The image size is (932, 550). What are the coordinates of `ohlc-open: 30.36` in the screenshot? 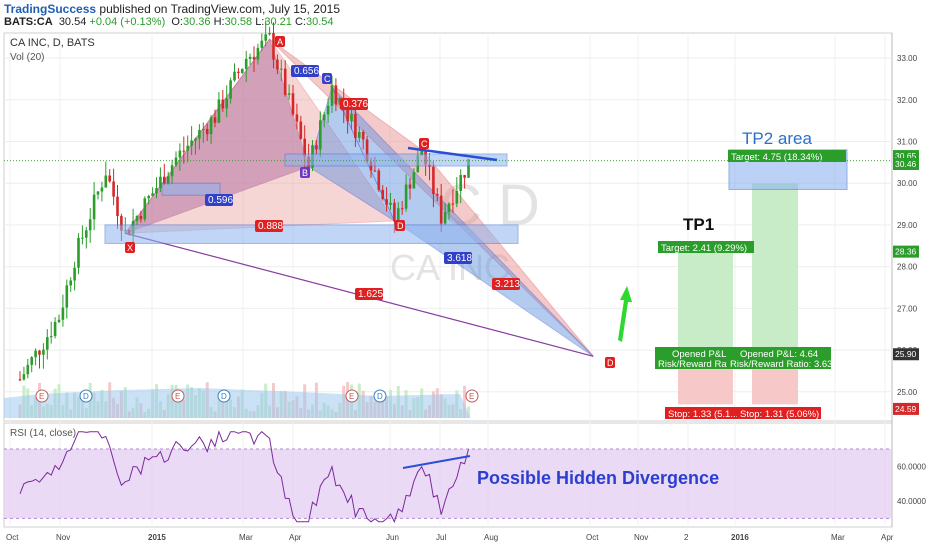 It's located at (197, 22).